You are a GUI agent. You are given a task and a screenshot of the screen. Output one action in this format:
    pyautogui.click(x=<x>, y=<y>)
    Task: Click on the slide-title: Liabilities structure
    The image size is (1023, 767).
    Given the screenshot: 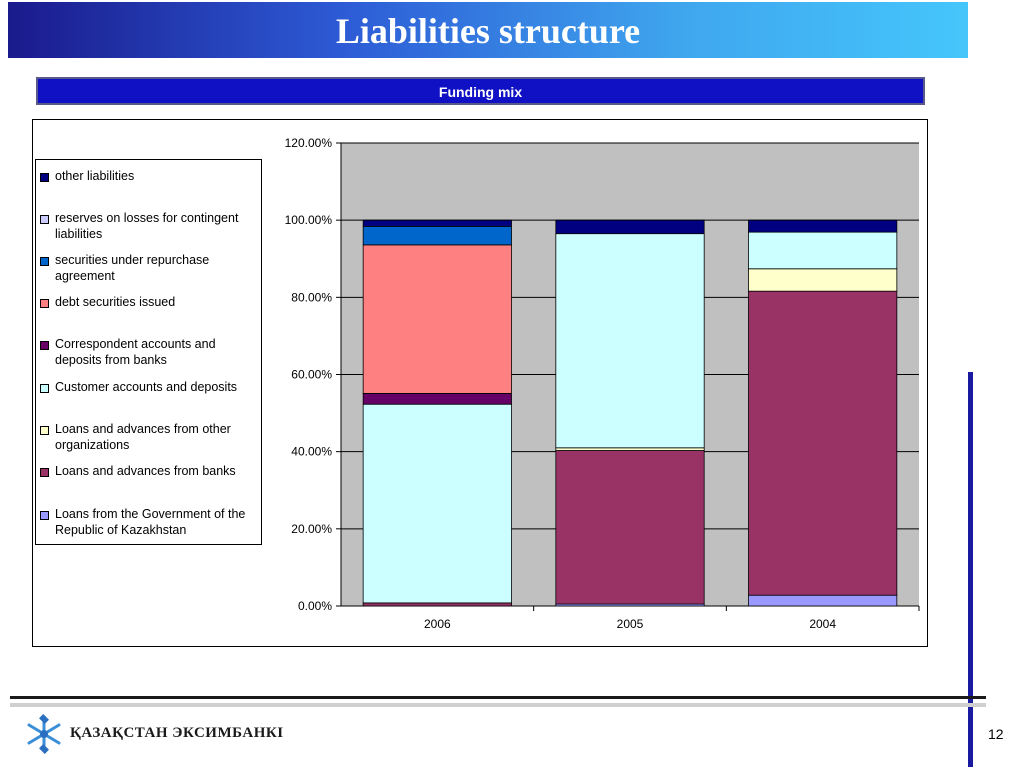 What is the action you would take?
    pyautogui.click(x=488, y=31)
    